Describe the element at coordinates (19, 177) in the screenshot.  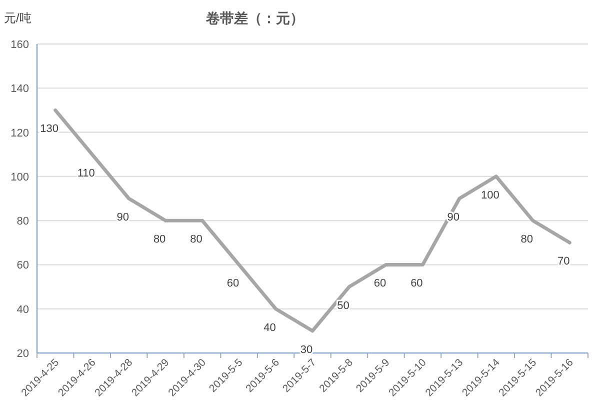
I see `y-tick-label: 100` at that location.